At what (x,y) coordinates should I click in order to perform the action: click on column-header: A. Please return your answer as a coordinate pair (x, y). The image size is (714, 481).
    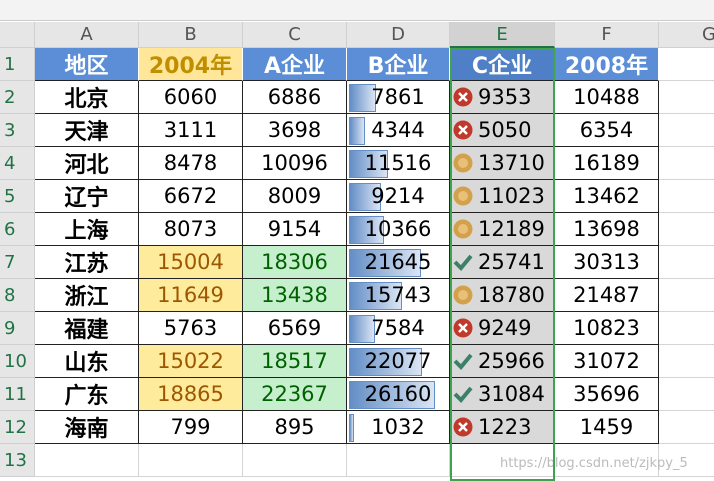
    Looking at the image, I should click on (87, 35).